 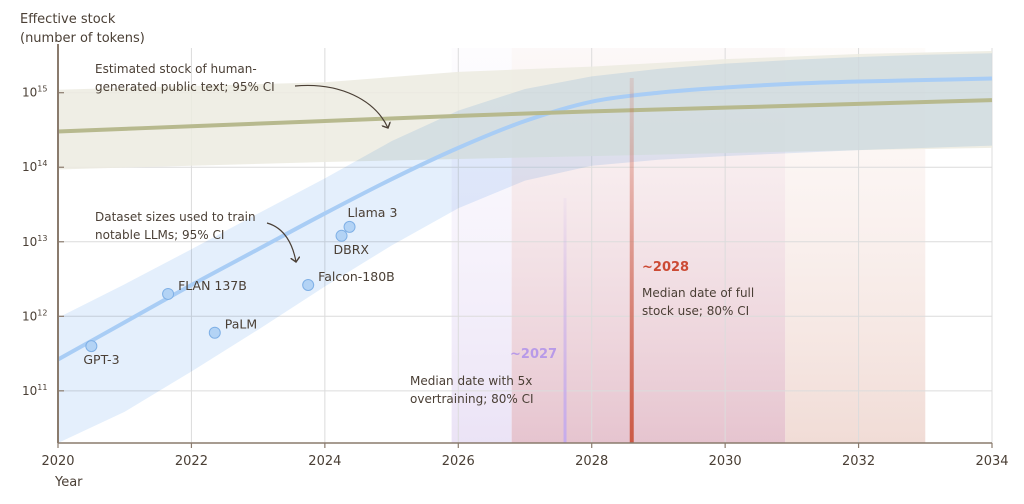 I want to click on y-tick-label-15: 1015, so click(x=34, y=92).